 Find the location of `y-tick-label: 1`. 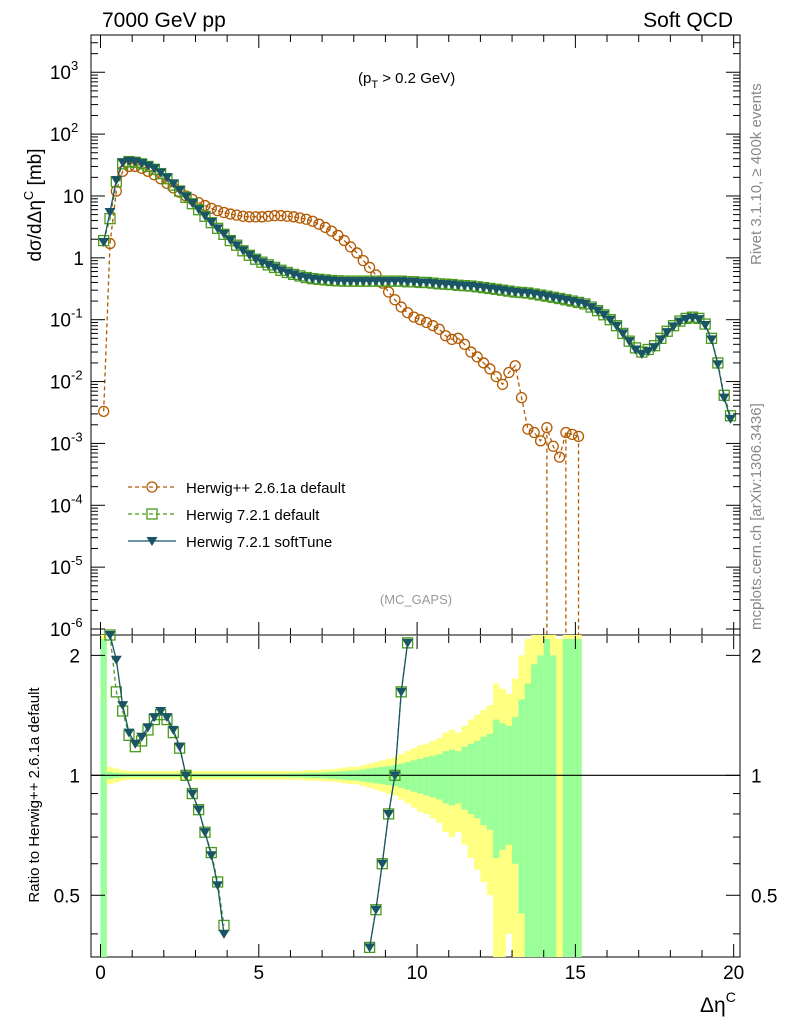

y-tick-label: 1 is located at coordinates (78, 259).